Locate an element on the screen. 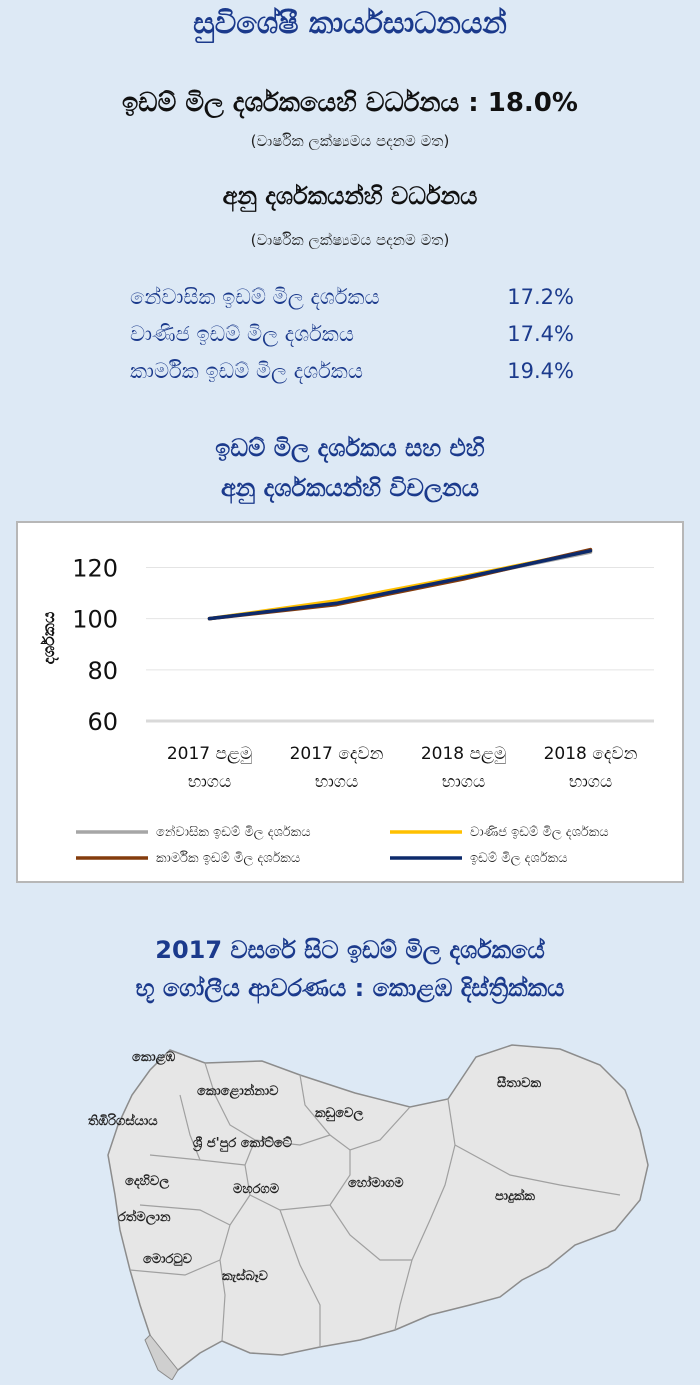  map-label: හෝමාගම is located at coordinates (376, 1182).